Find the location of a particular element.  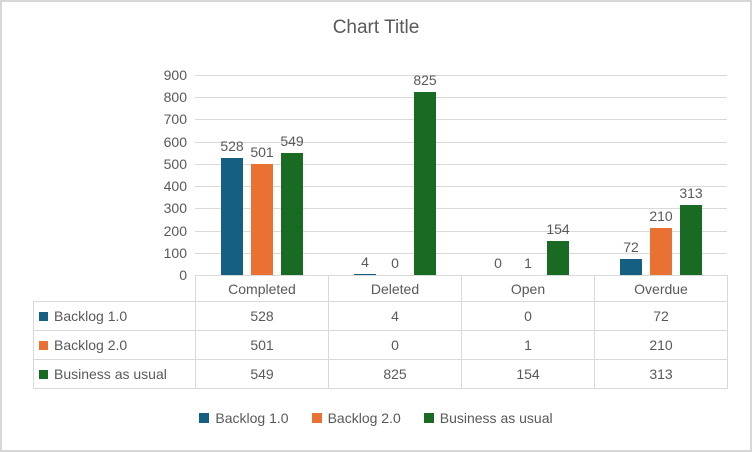

legend-item: Business as usual is located at coordinates (488, 418).